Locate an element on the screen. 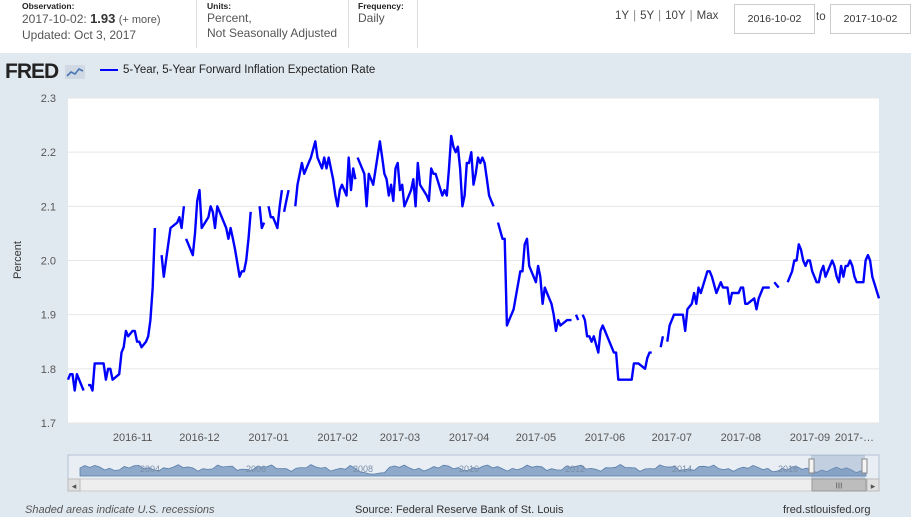 This screenshot has width=911, height=517. x-tick-label: 2017-02 is located at coordinates (337, 438).